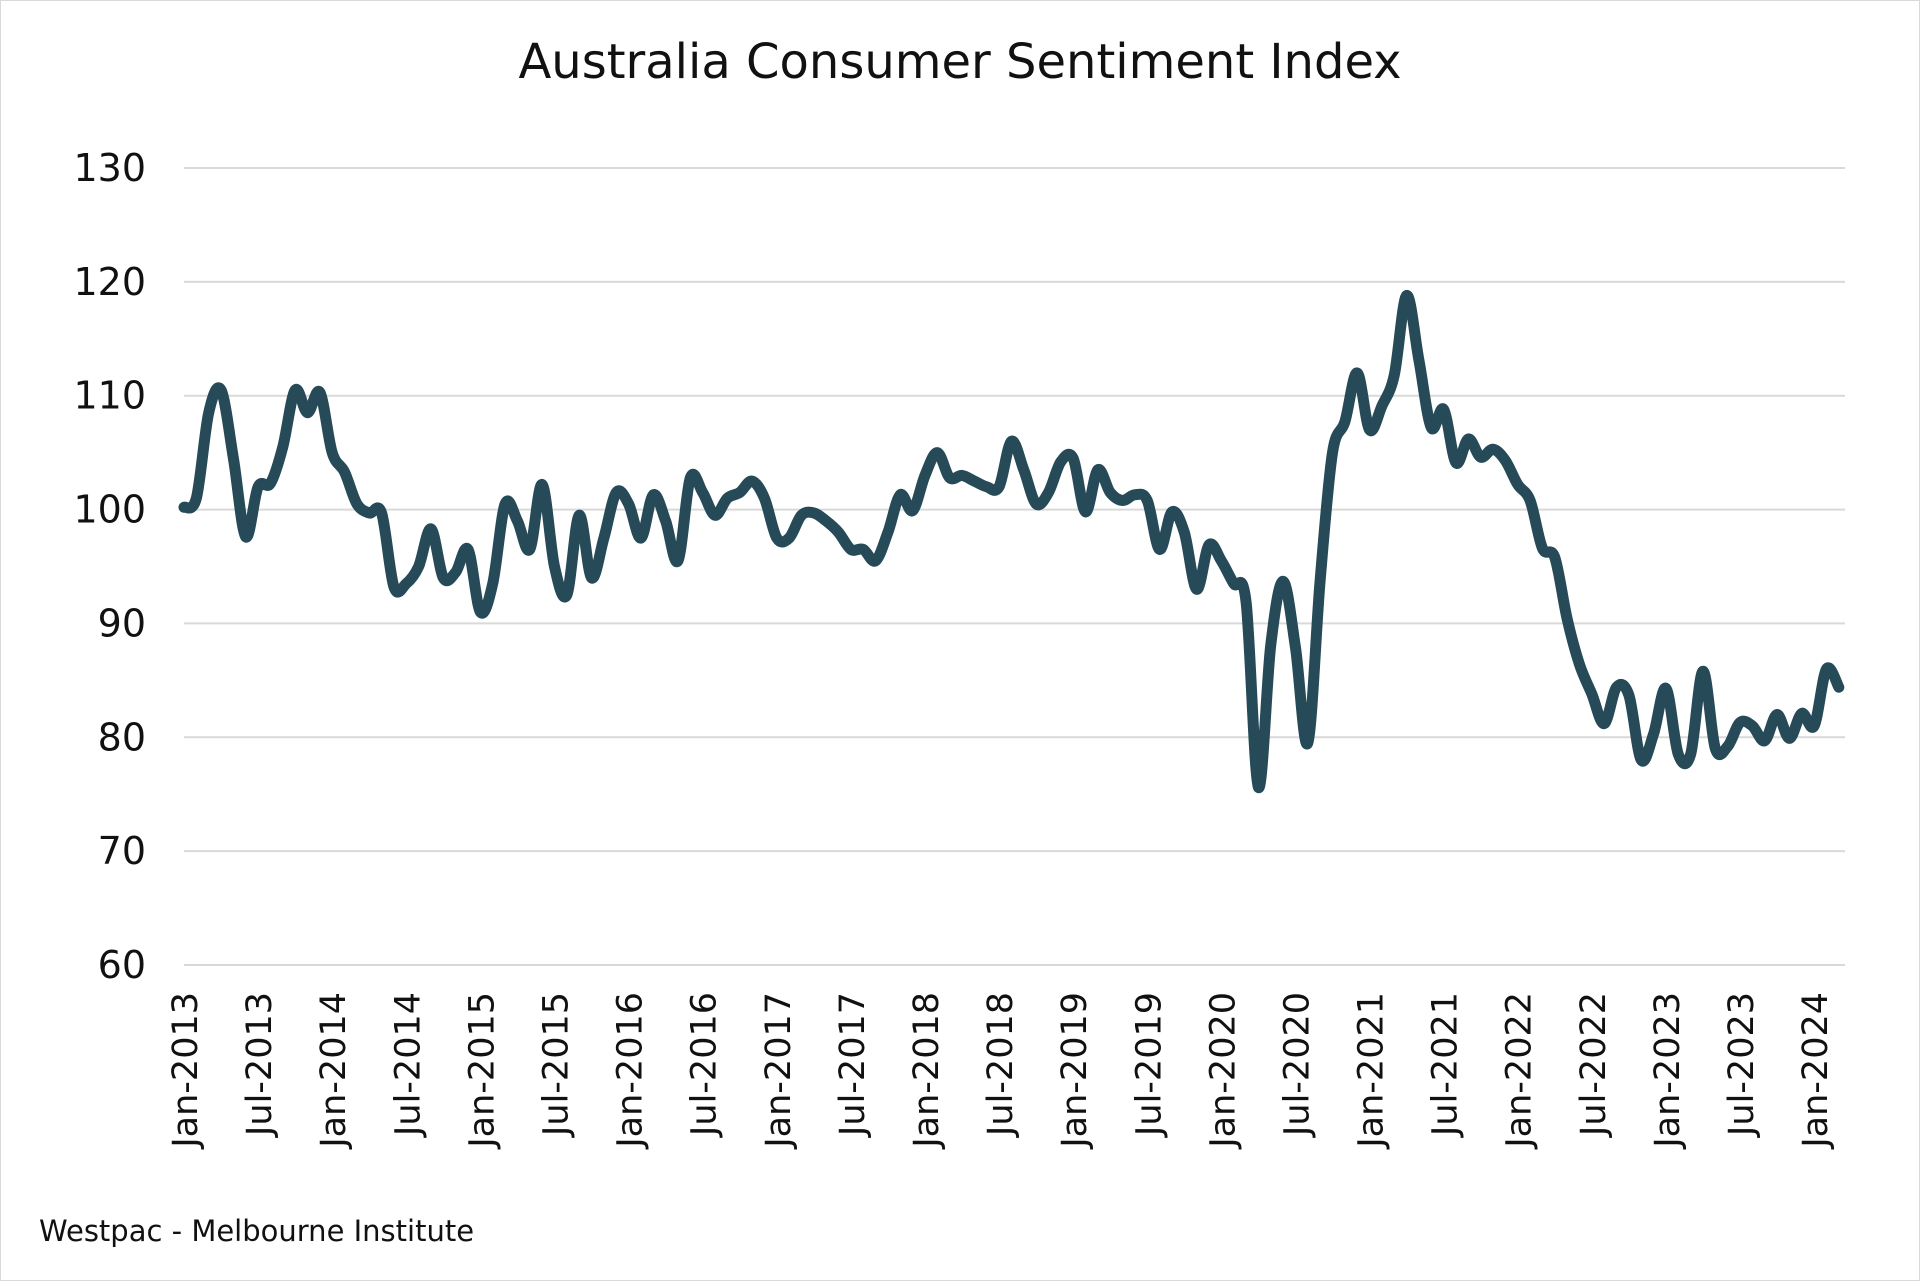 Image resolution: width=1920 pixels, height=1281 pixels. Describe the element at coordinates (1446, 1065) in the screenshot. I see `x-tick-label: Jul-2021` at that location.